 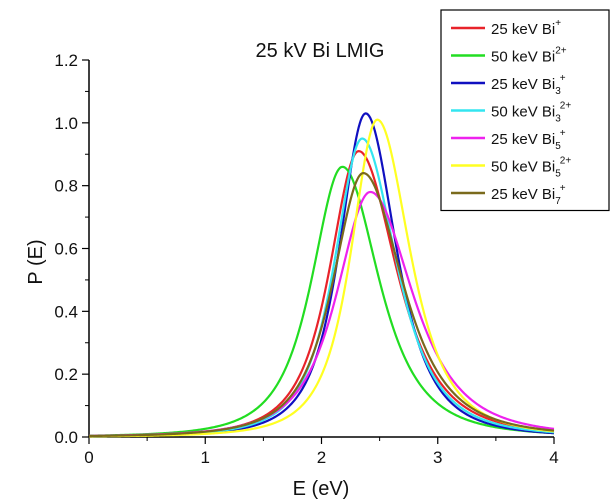 What do you see at coordinates (528, 195) in the screenshot?
I see `legend-label-6: 25 keV Bi7+` at bounding box center [528, 195].